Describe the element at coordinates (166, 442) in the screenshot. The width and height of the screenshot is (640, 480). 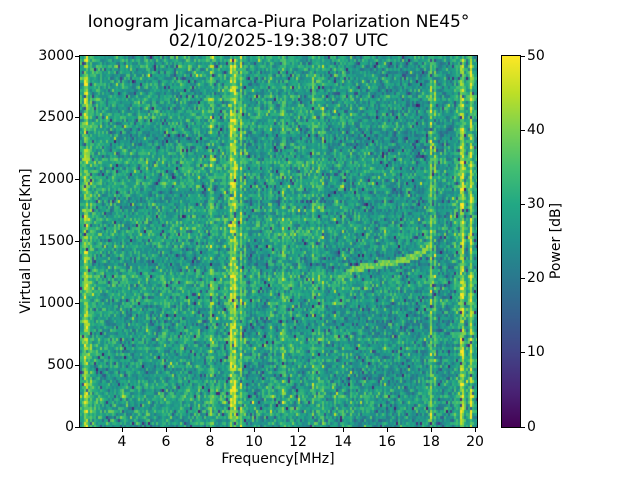
I see `x-tick-label: 6` at that location.